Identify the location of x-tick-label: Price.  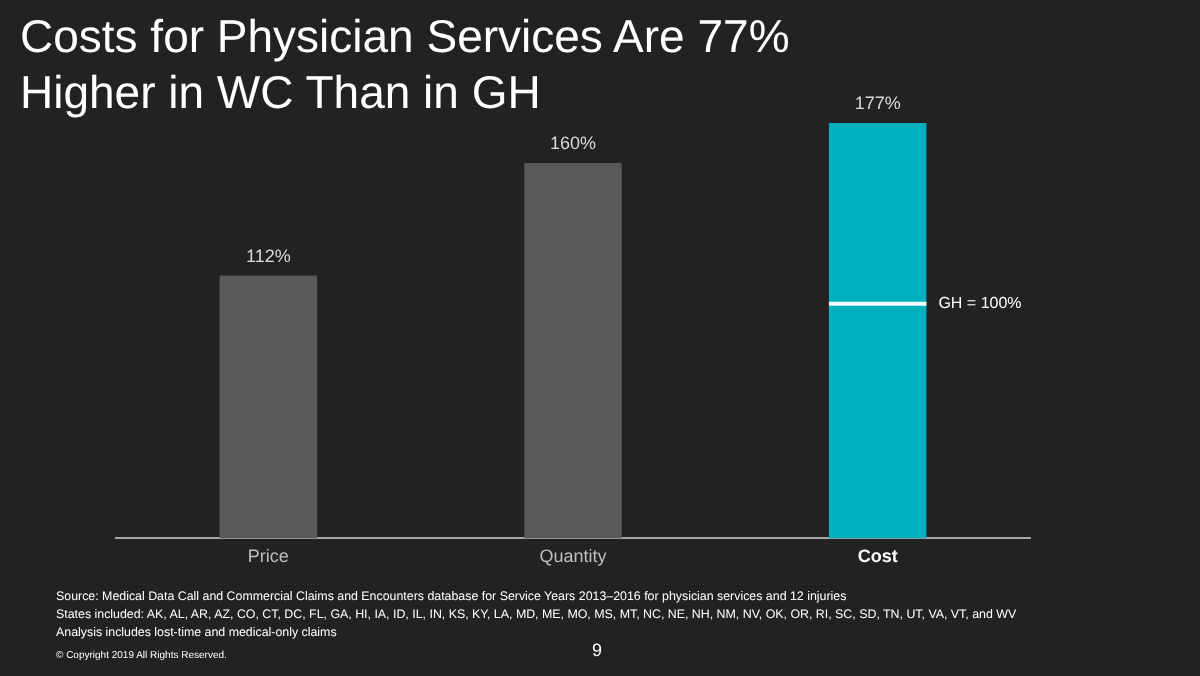
(268, 556).